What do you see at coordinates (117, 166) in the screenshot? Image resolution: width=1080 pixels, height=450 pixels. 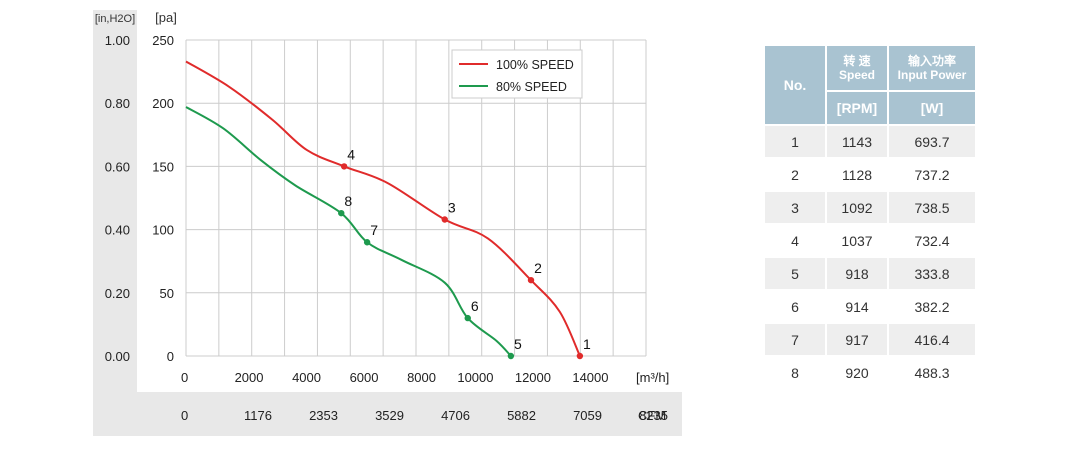 I see `y-left-tick-label: 0.60` at bounding box center [117, 166].